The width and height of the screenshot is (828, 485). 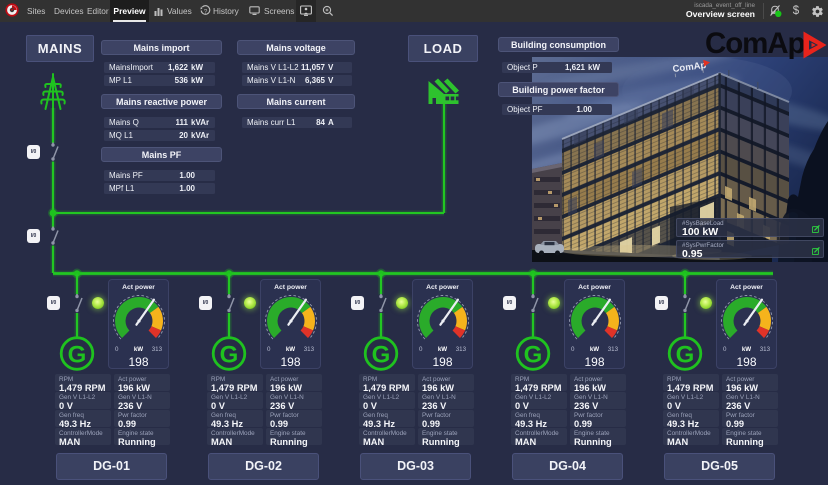 I want to click on svg-text: ComAp, so click(x=689, y=67).